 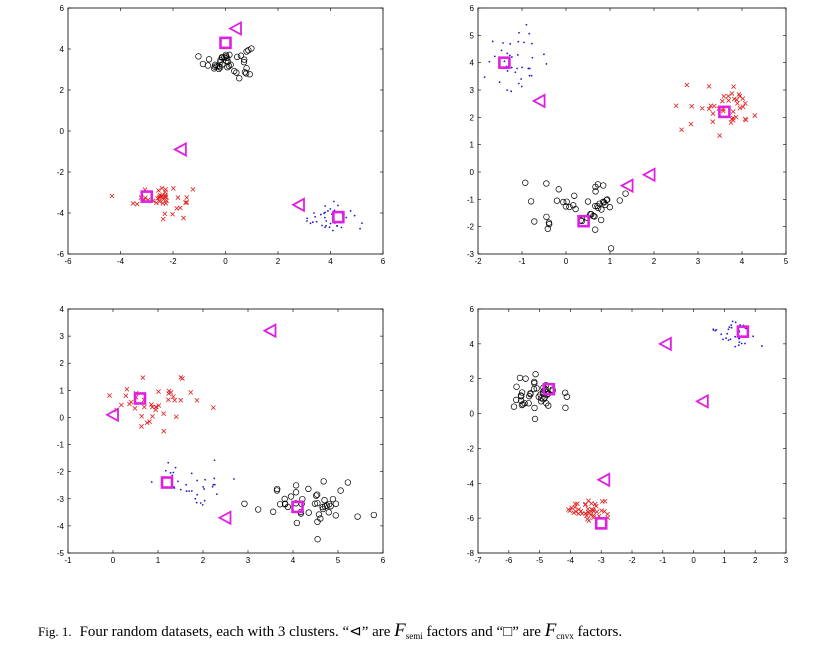 What do you see at coordinates (508, 632) in the screenshot?
I see `caption-square-symbol: □` at bounding box center [508, 632].